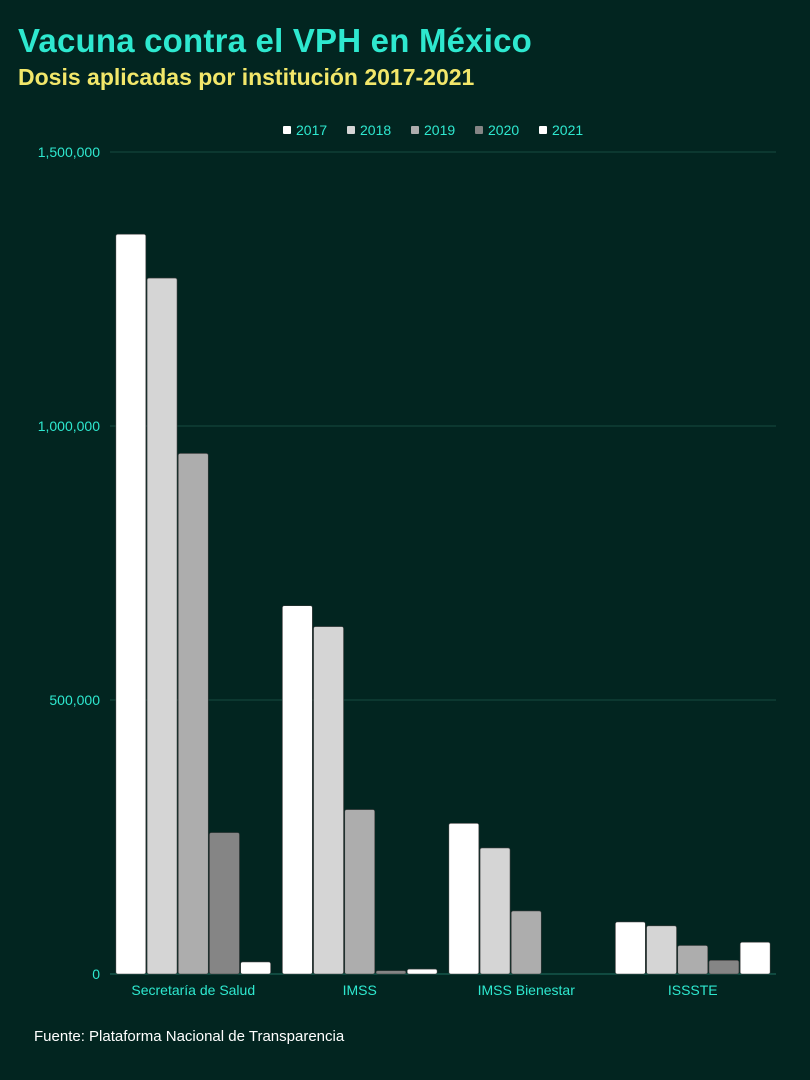  What do you see at coordinates (567, 130) in the screenshot?
I see `legend-label: 2021` at bounding box center [567, 130].